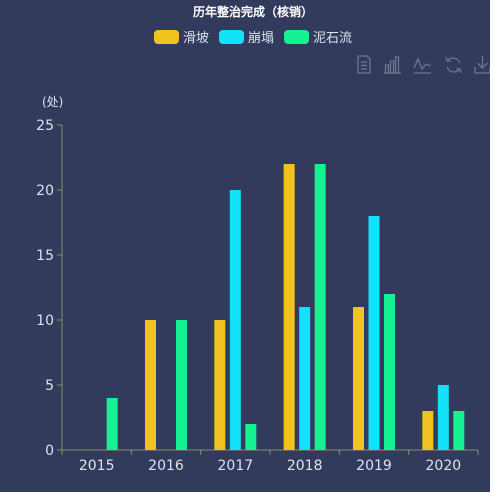 Image resolution: width=500 pixels, height=500 pixels. What do you see at coordinates (49, 386) in the screenshot?
I see `y-tick-label: 5` at bounding box center [49, 386].